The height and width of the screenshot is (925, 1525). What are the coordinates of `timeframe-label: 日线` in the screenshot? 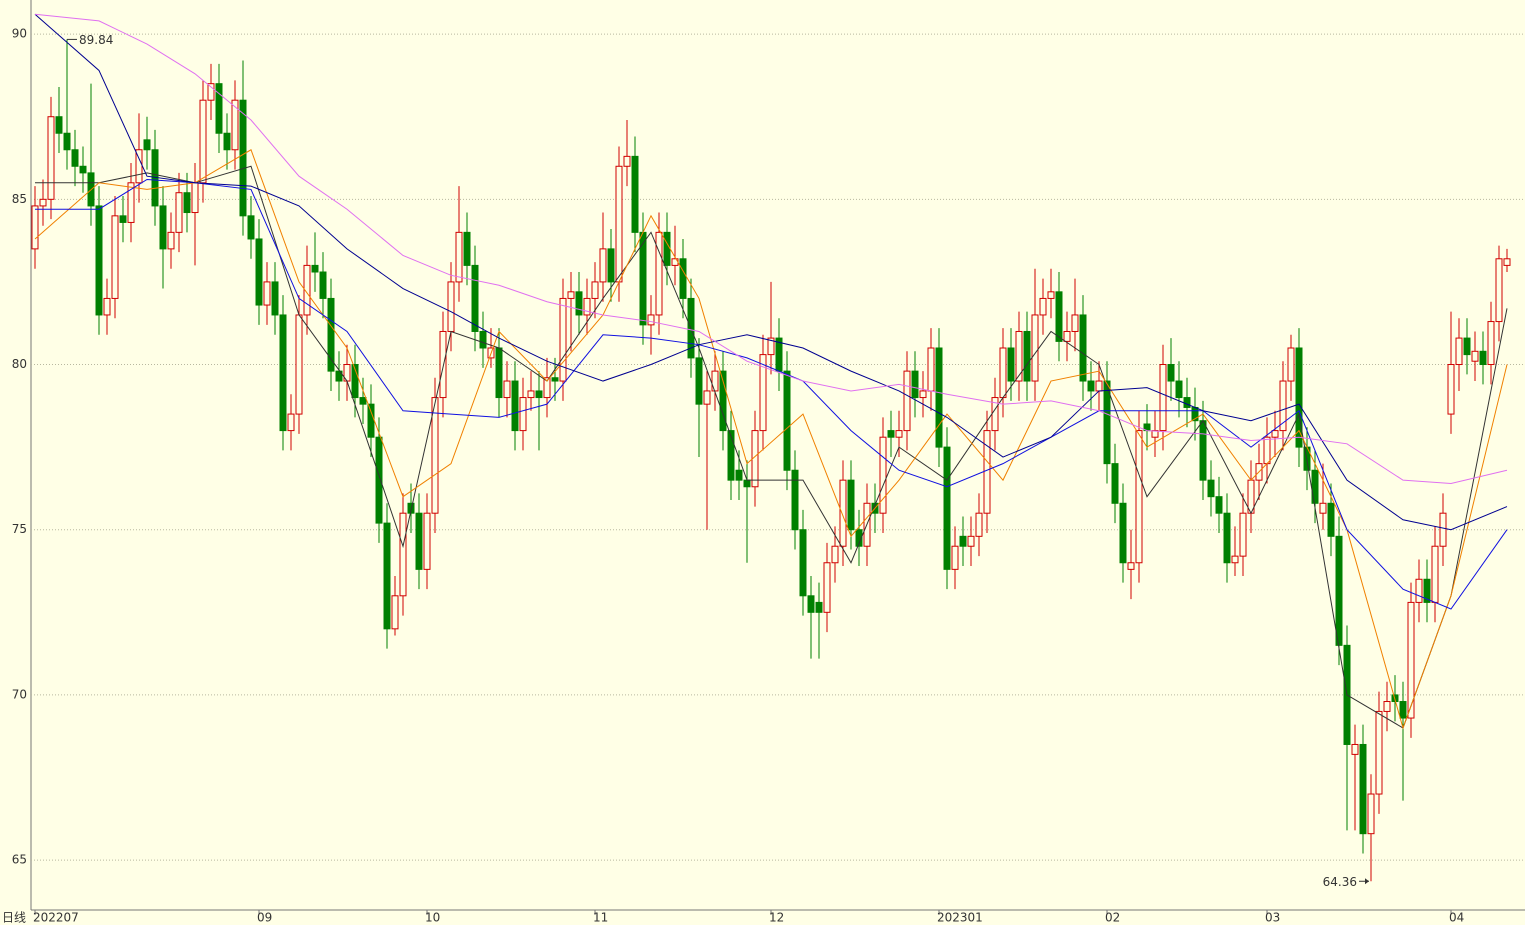 It's located at (14, 918).